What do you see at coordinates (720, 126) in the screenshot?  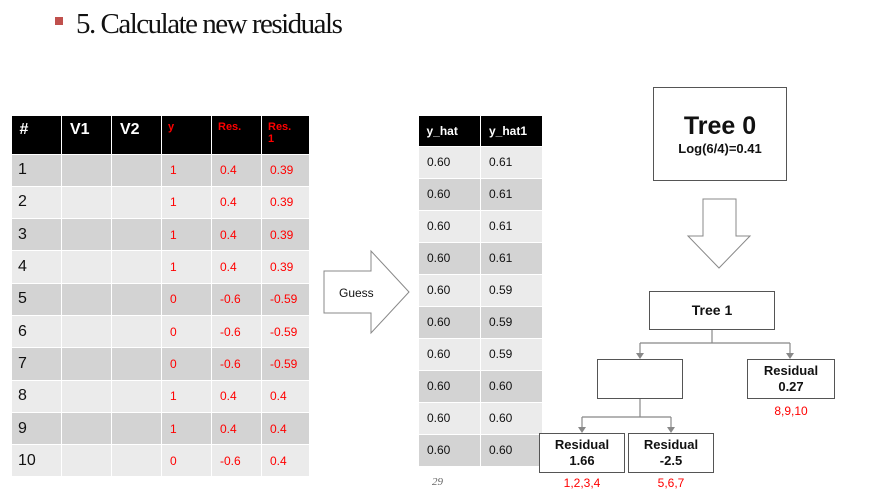 I see `tree0-title: Tree 0` at bounding box center [720, 126].